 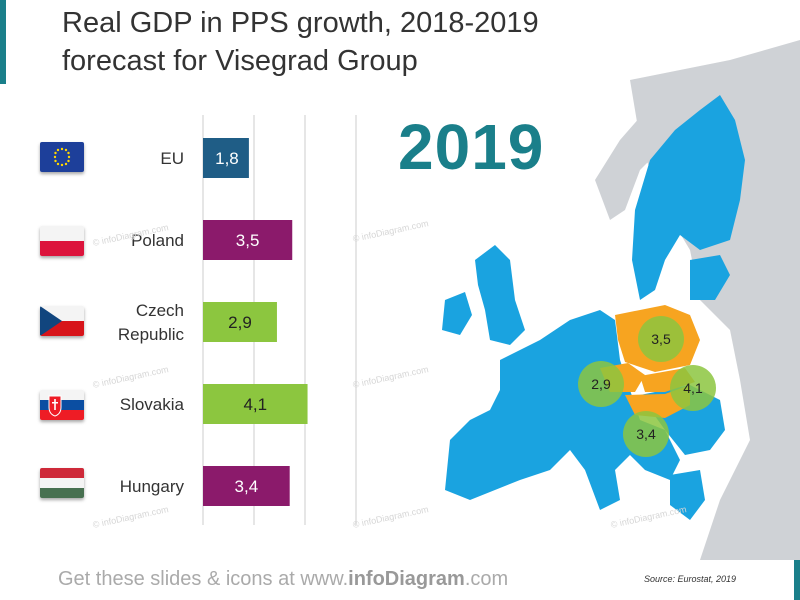 I want to click on map-norway-region, so click(x=677, y=145).